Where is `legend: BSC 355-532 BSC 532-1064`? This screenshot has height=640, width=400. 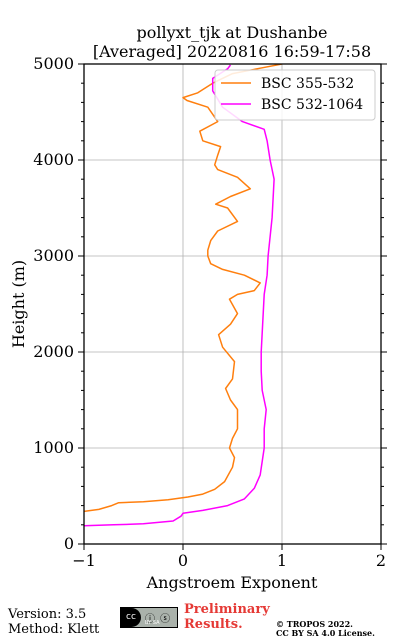
legend: BSC 355-532 BSC 532-1064 is located at coordinates (295, 95).